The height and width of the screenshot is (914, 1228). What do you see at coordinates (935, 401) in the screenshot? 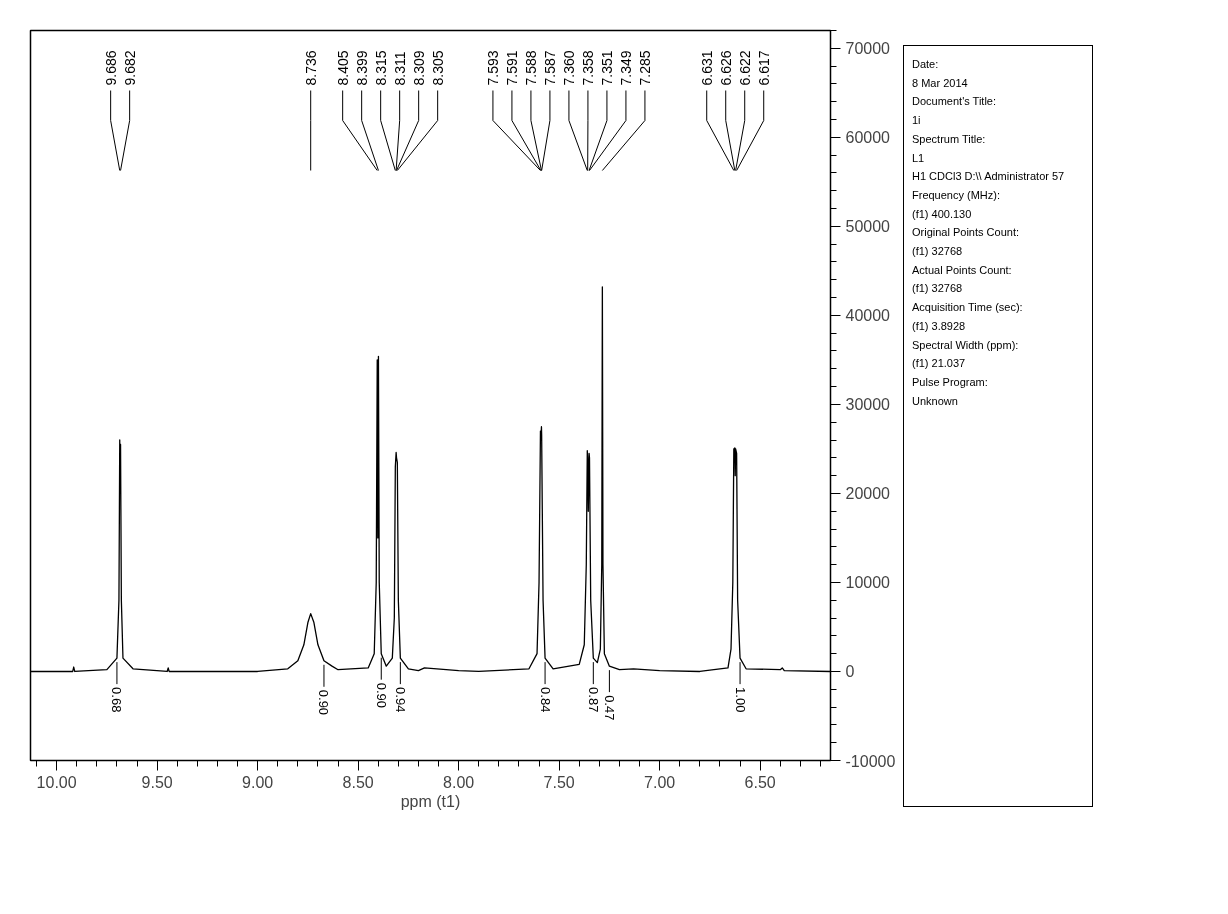
I see `text: Unknown` at bounding box center [935, 401].